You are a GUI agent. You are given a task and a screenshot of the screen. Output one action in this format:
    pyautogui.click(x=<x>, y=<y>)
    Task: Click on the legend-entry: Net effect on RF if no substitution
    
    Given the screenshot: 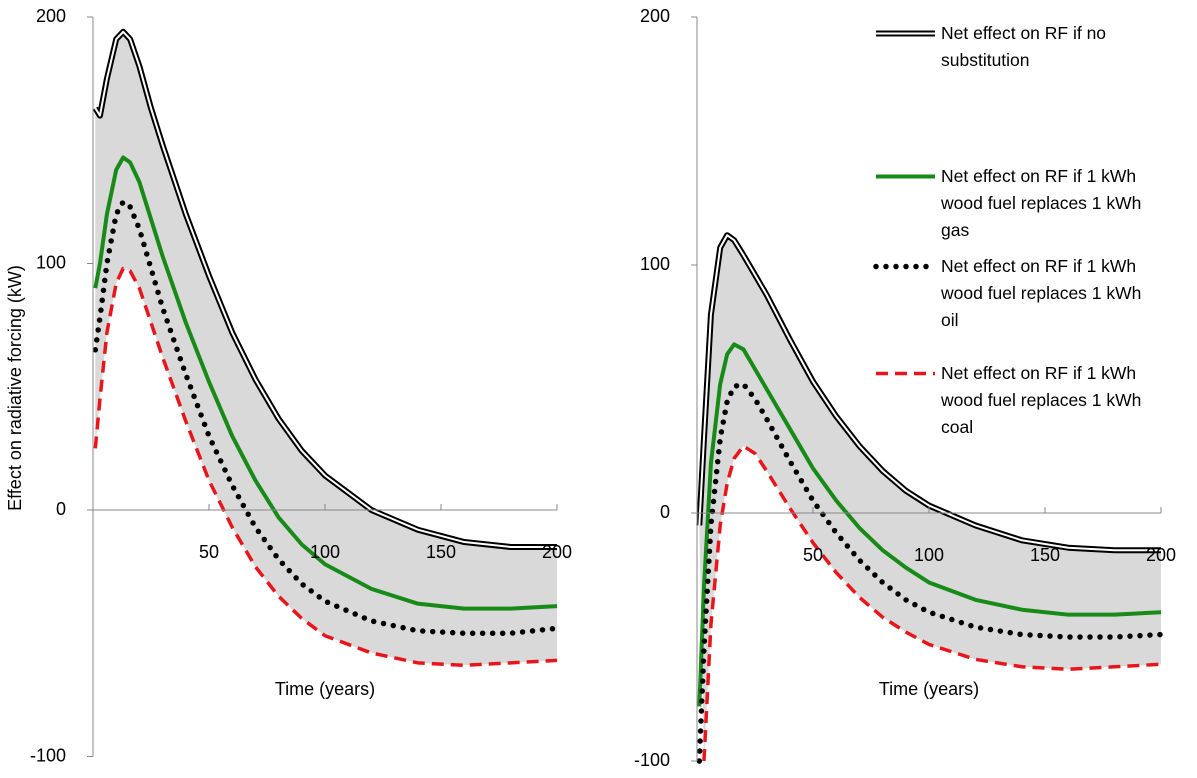 What is the action you would take?
    pyautogui.click(x=1014, y=47)
    